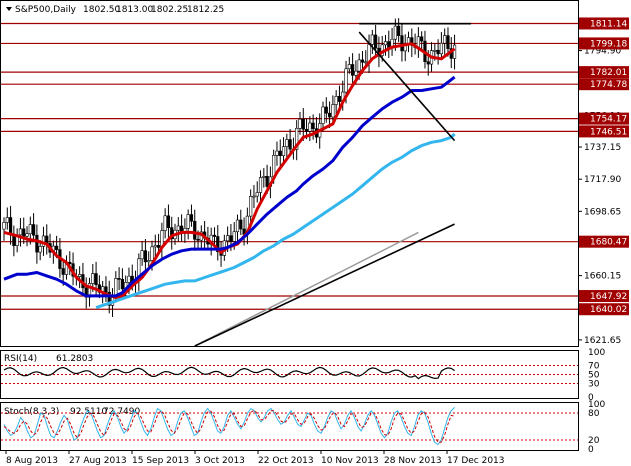 The height and width of the screenshot is (466, 631). Describe the element at coordinates (594, 414) in the screenshot. I see `indicator-tick-label: 80` at that location.